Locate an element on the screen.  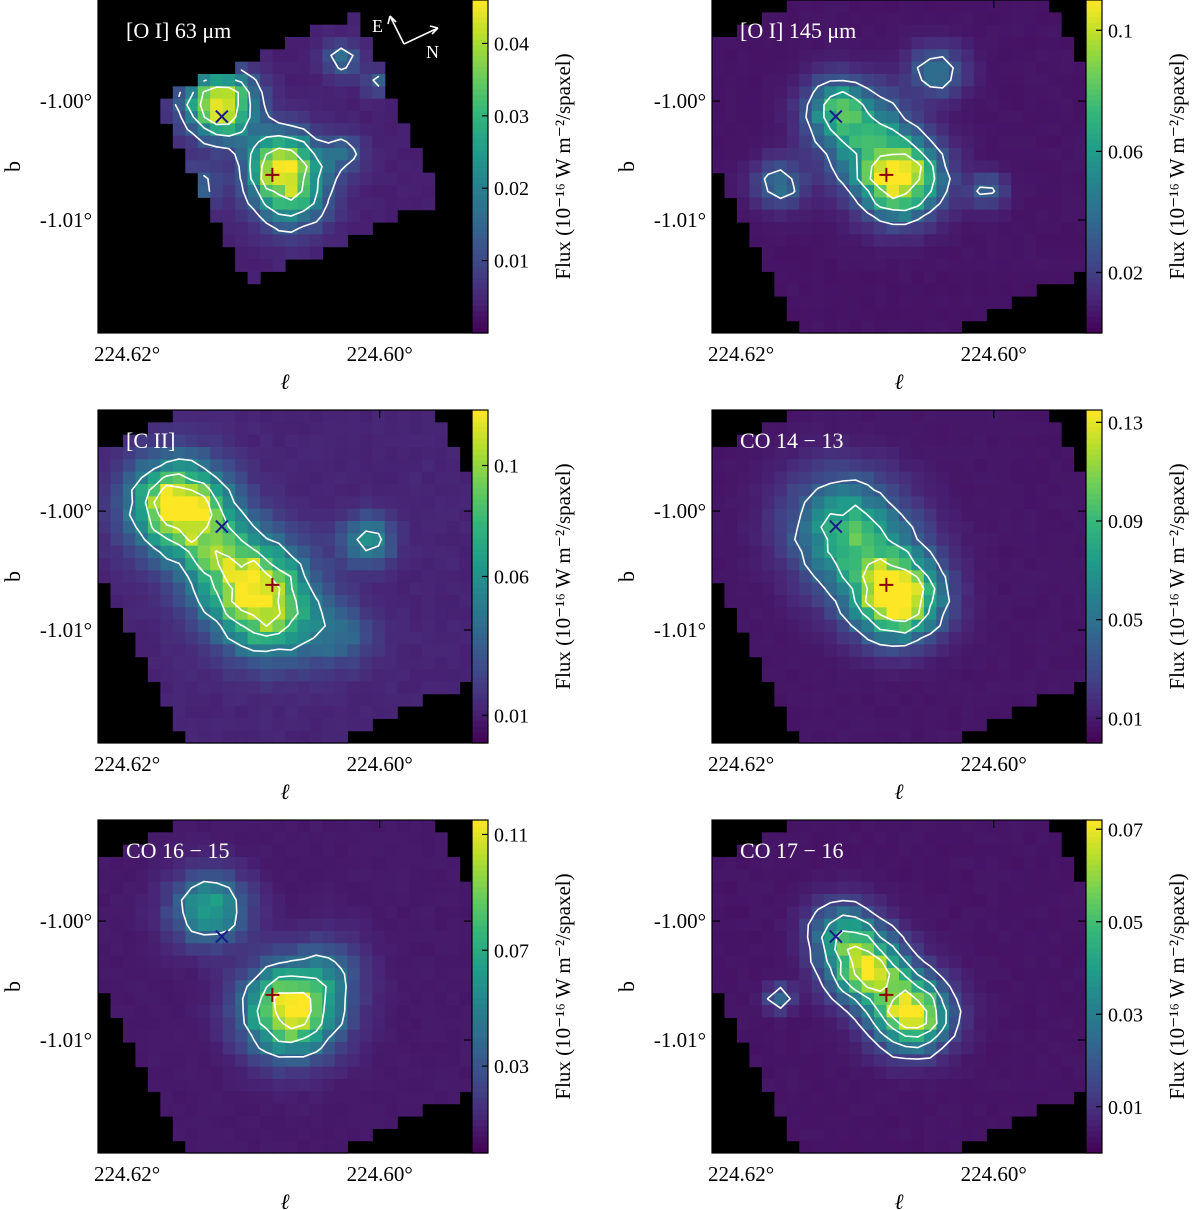
y-tick-label: -1.01° is located at coordinates (680, 630).